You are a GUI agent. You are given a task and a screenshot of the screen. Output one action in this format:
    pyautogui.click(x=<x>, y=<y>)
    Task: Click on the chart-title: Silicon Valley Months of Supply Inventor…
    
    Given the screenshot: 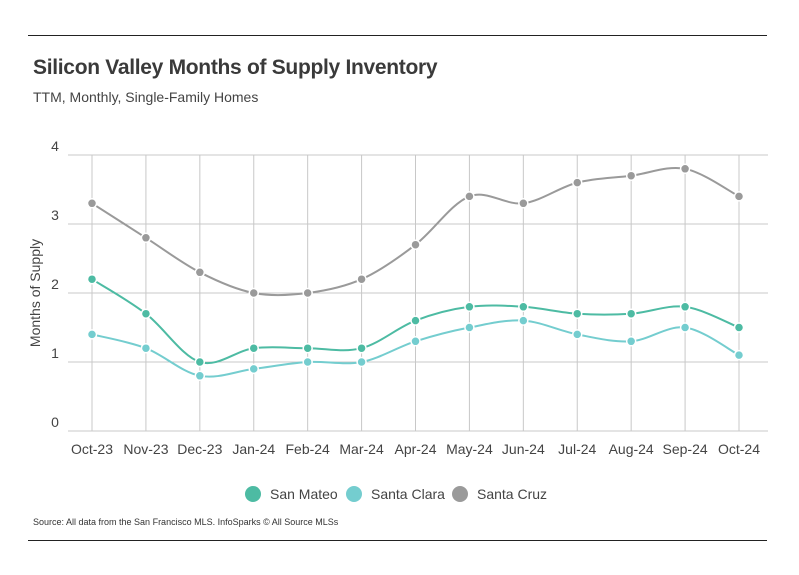 What is the action you would take?
    pyautogui.click(x=235, y=67)
    